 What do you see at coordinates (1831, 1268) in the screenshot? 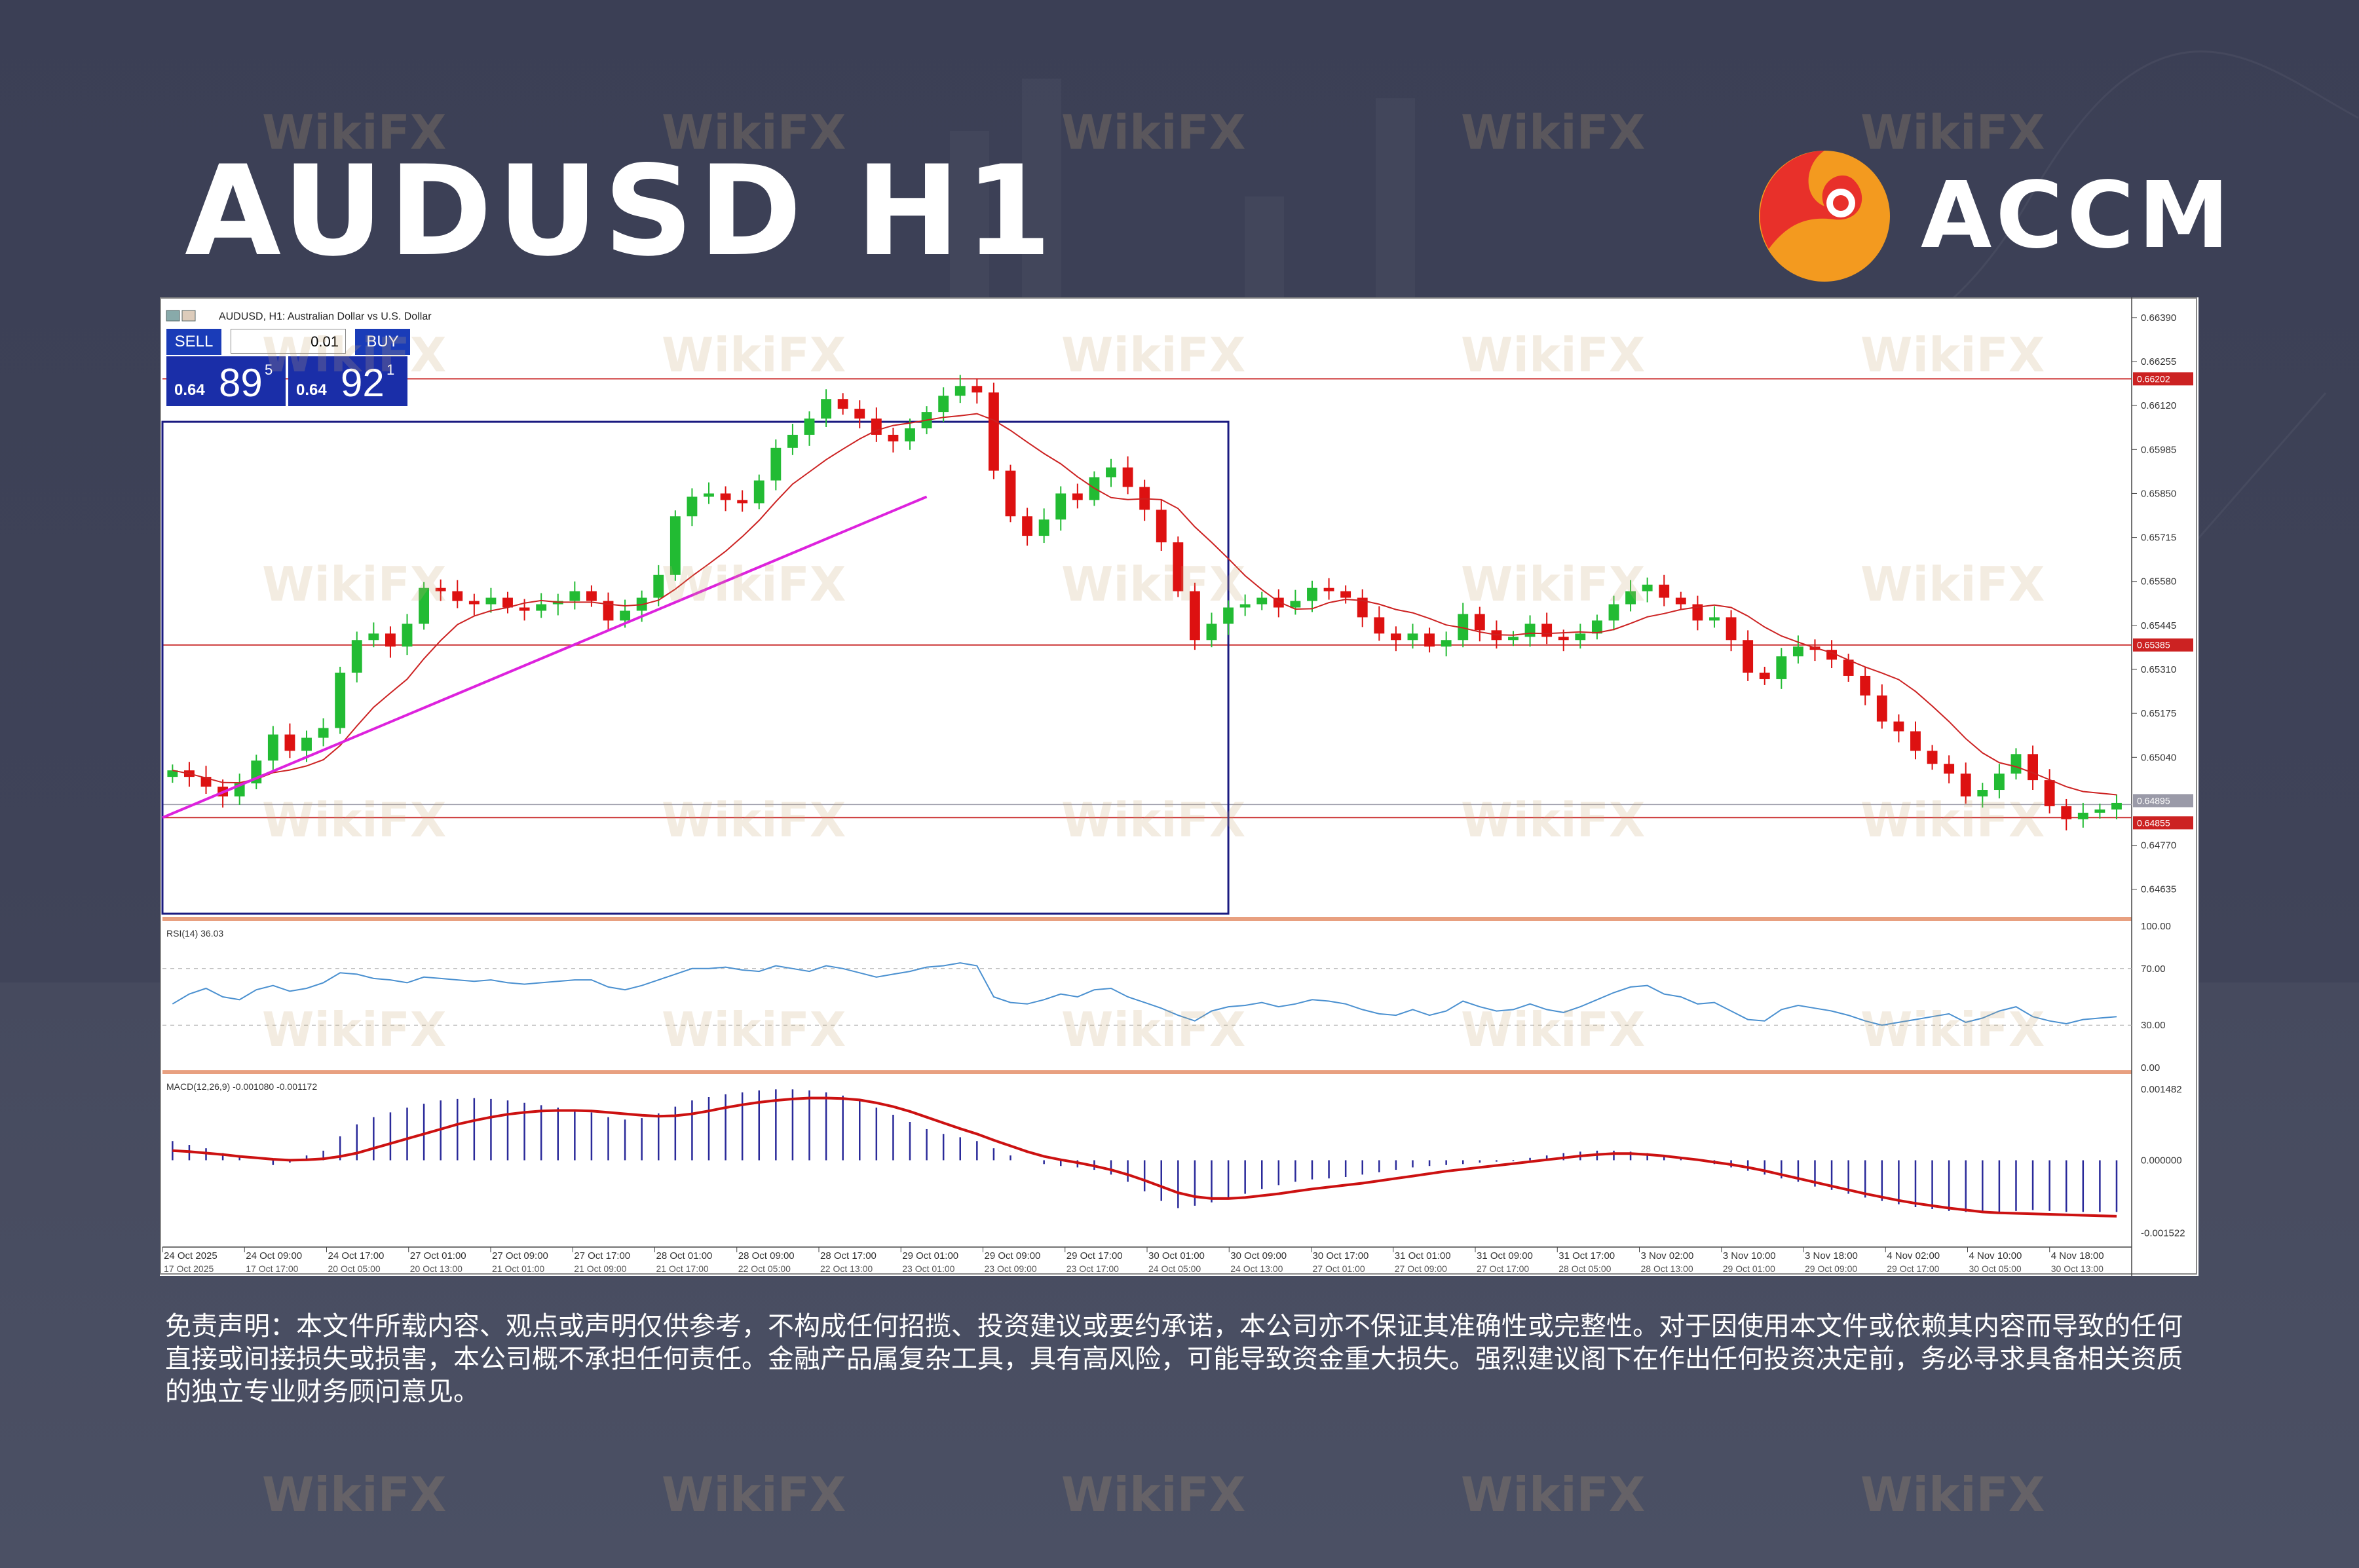
I see `time-label-bottom: 29 Oct 09:00` at bounding box center [1831, 1268].